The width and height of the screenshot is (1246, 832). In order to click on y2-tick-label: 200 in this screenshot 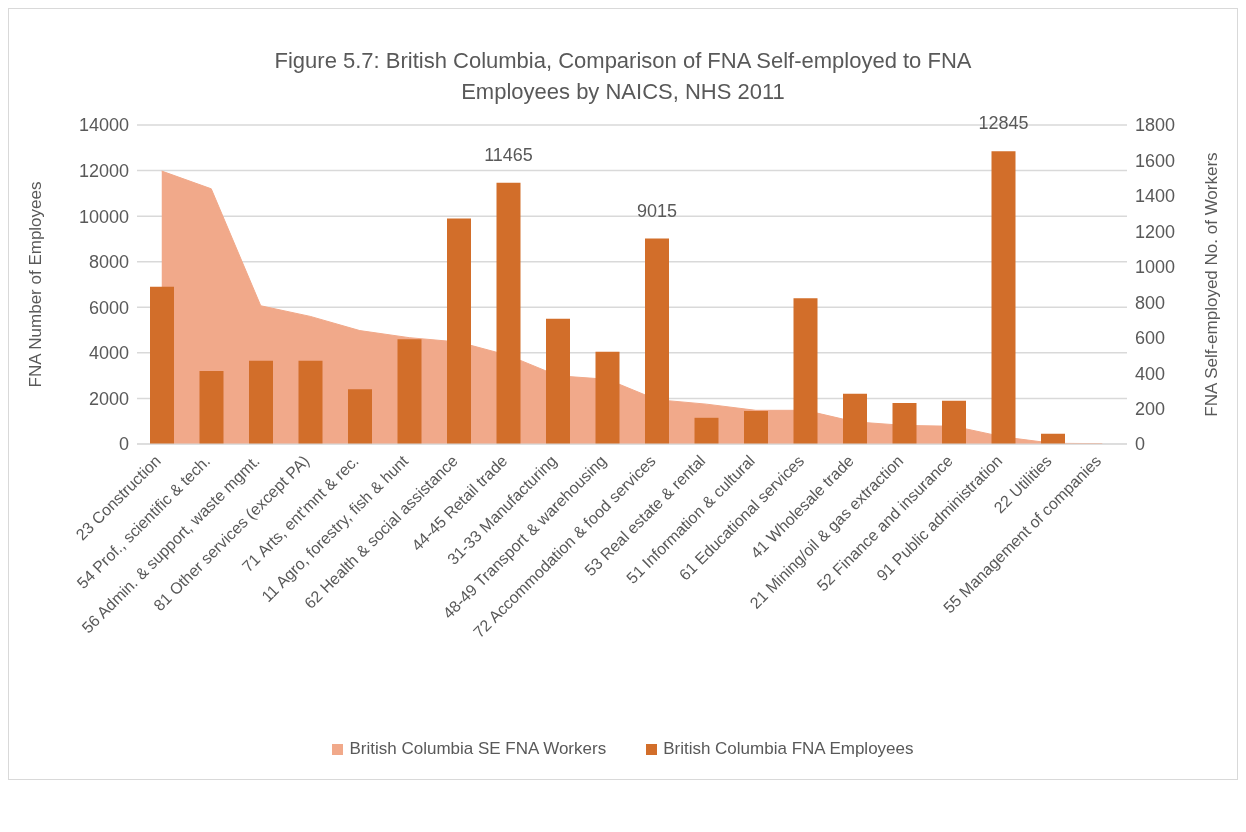, I will do `click(1150, 408)`.